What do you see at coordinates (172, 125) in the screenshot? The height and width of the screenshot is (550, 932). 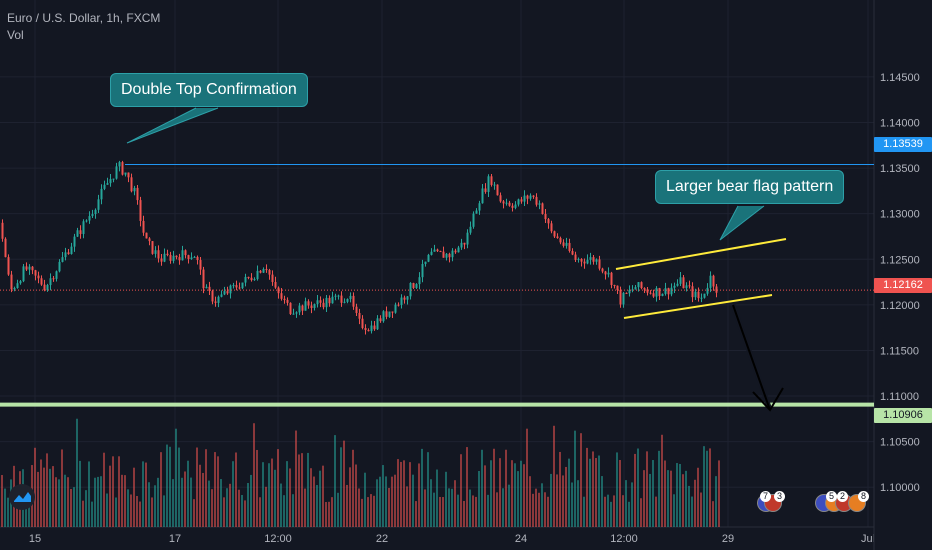 I see `callout-pointer-top` at bounding box center [172, 125].